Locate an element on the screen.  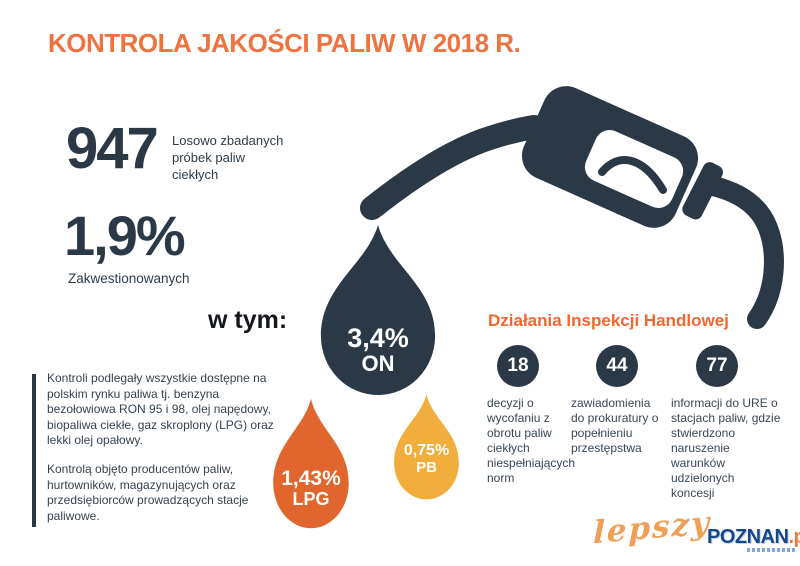
logo-tagline-strip is located at coordinates (772, 550).